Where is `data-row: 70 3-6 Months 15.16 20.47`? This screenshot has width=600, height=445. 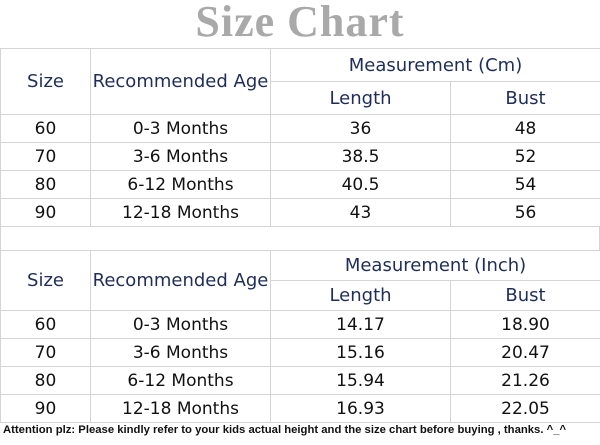
data-row: 70 3-6 Months 15.16 20.47 is located at coordinates (300, 352).